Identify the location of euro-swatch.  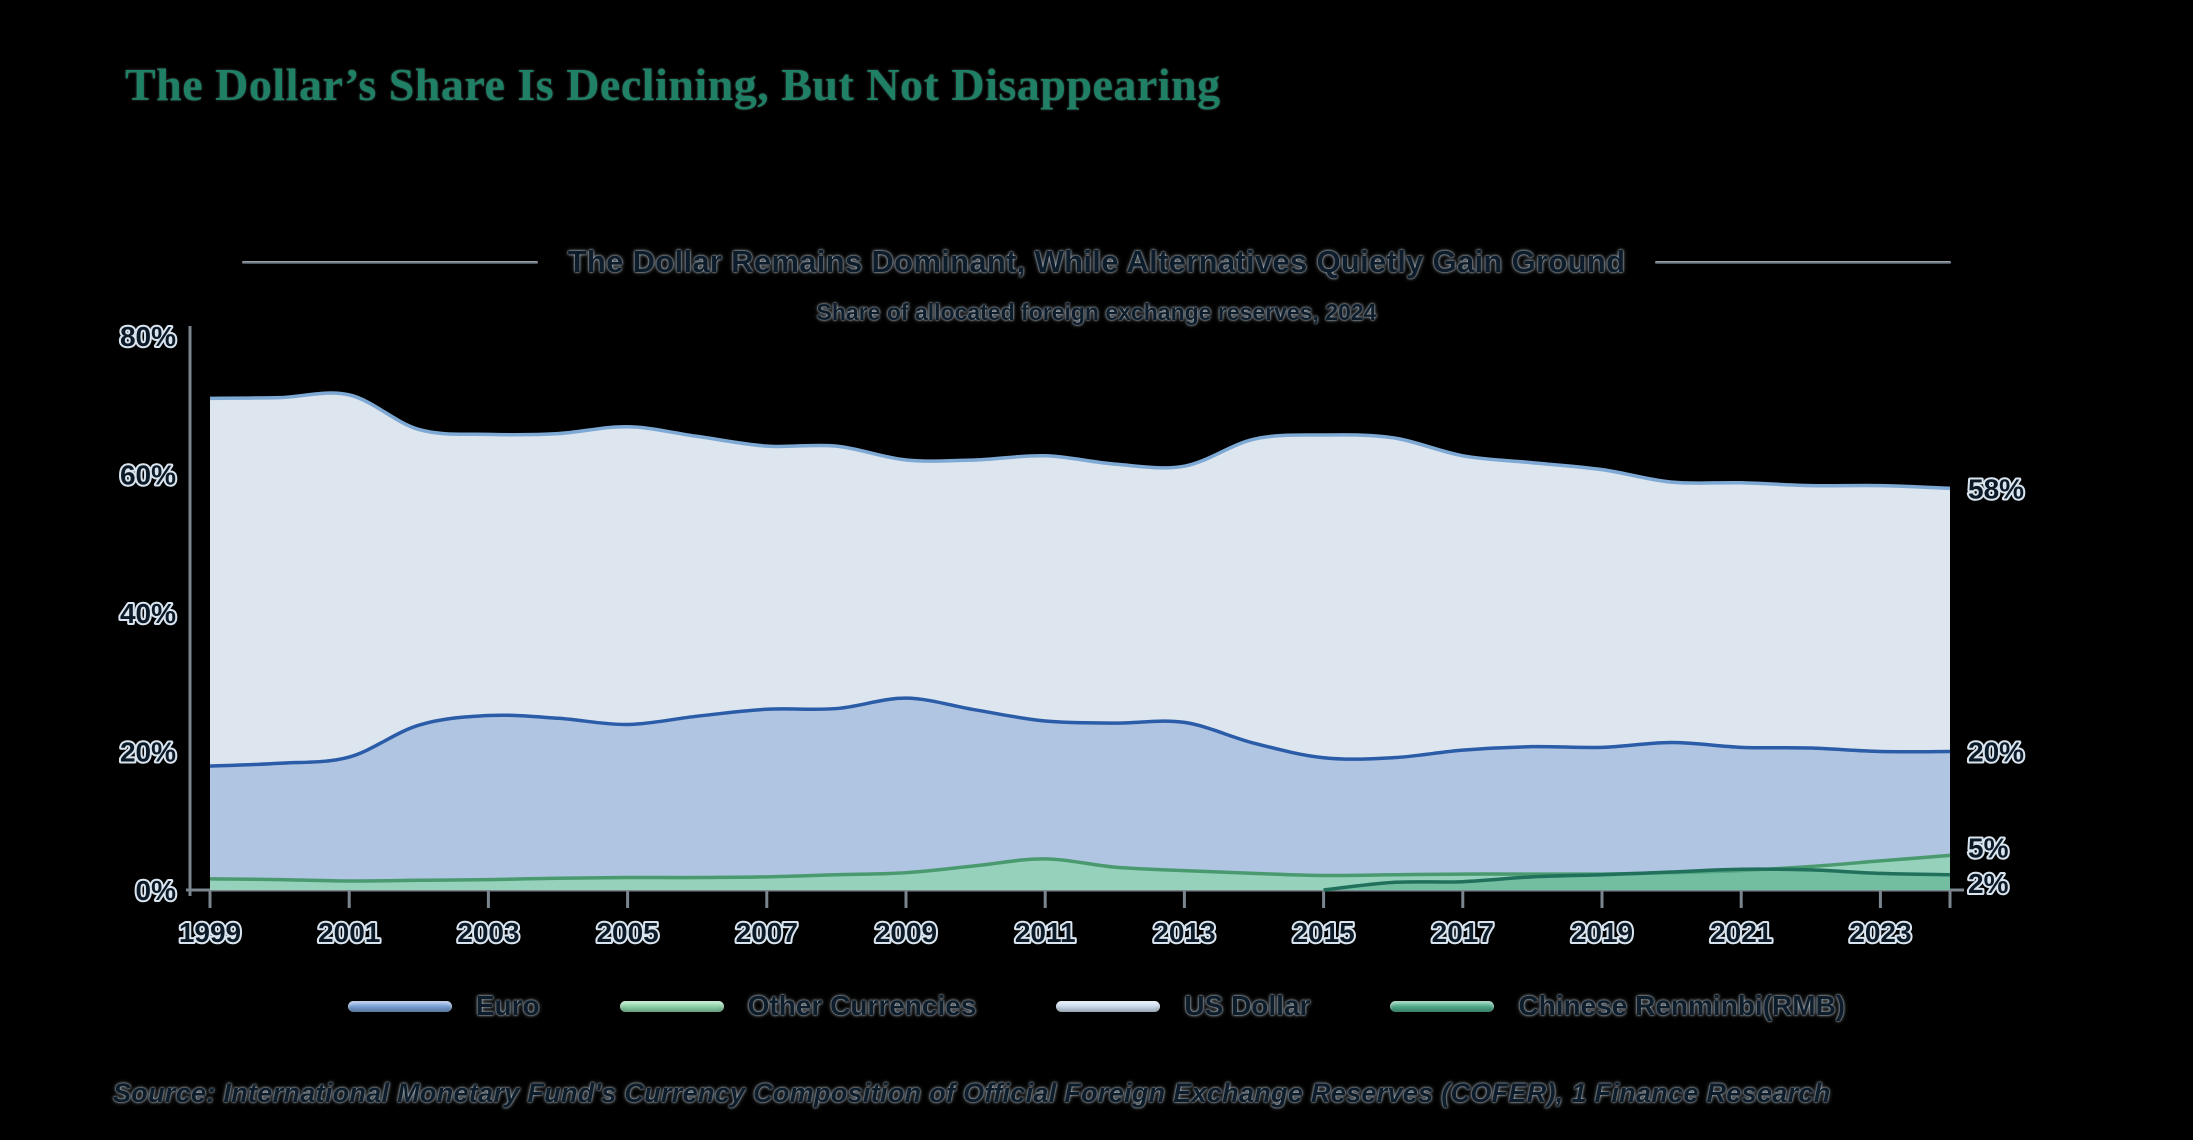
(399, 1006).